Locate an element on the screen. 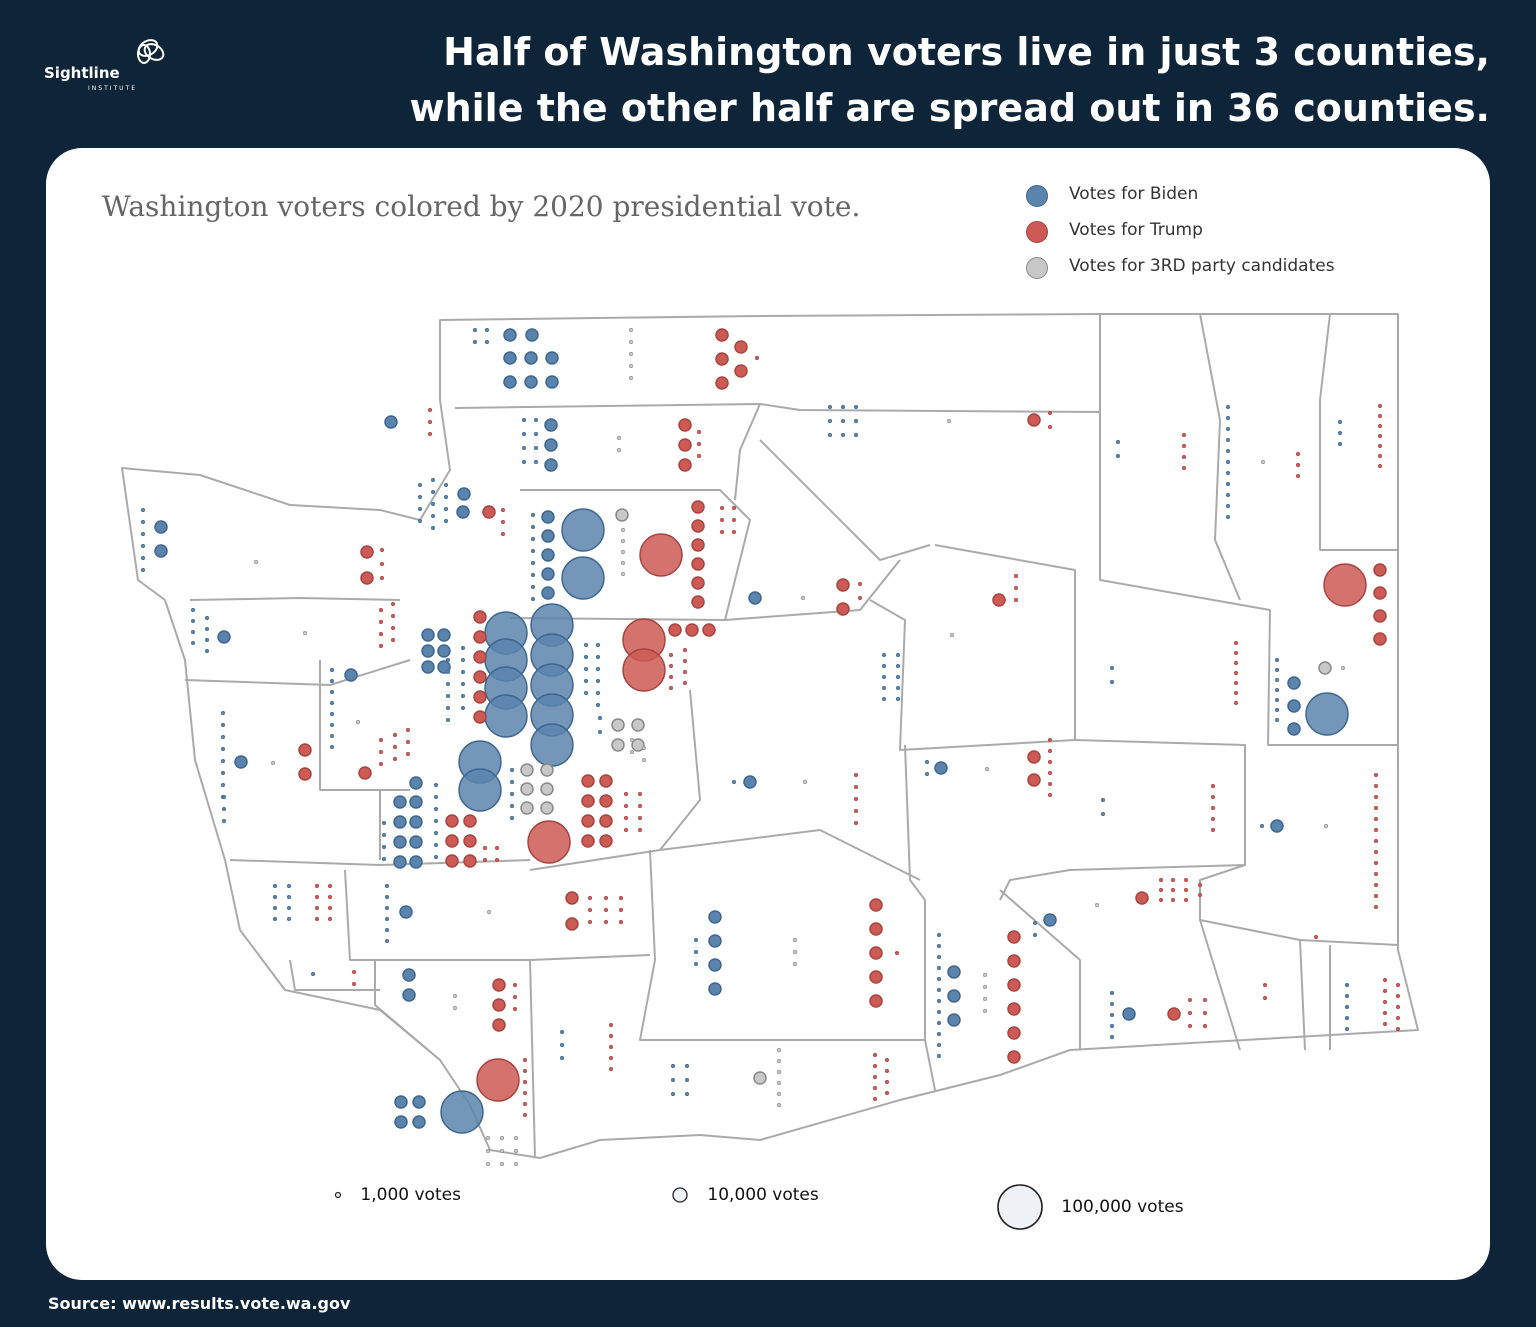  logo-subtitle: INSTITUTE is located at coordinates (113, 88).